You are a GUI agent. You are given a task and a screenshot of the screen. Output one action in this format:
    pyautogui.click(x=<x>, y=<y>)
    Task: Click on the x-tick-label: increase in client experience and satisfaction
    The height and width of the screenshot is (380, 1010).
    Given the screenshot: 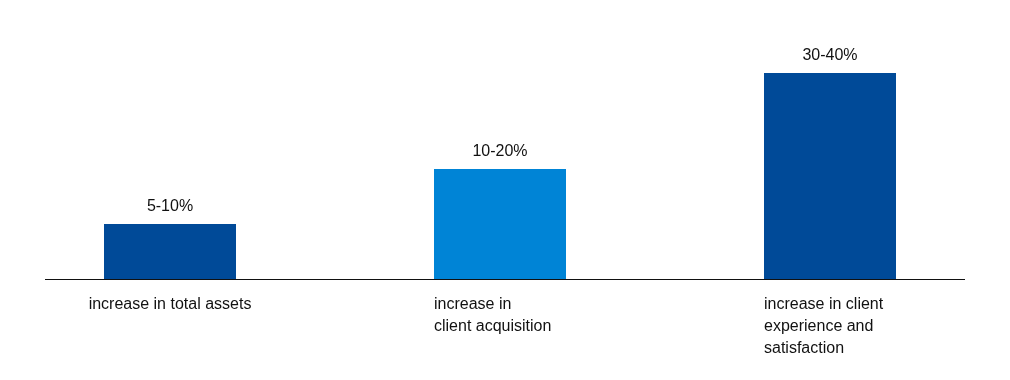 What is the action you would take?
    pyautogui.click(x=824, y=326)
    